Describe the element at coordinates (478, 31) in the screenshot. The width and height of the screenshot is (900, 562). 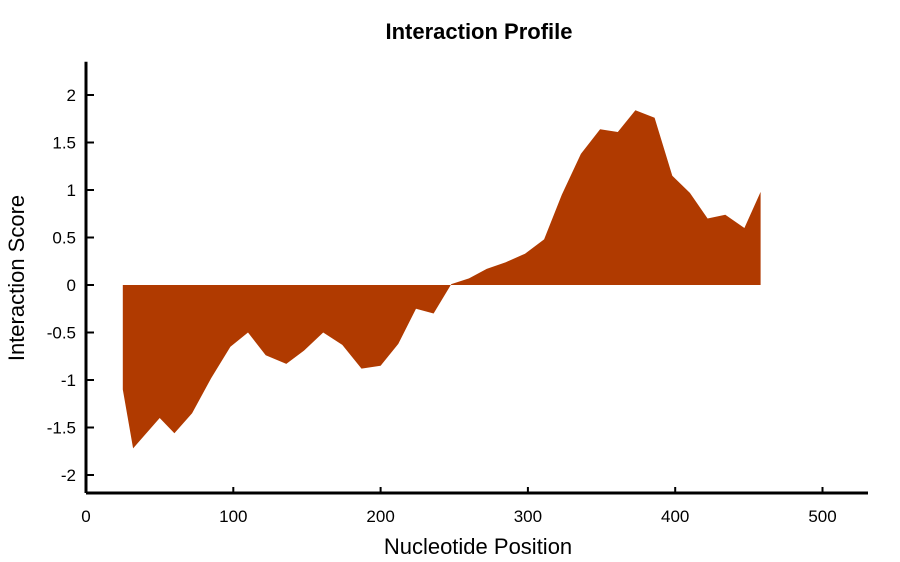
I see `chart-title: Interaction Profile` at that location.